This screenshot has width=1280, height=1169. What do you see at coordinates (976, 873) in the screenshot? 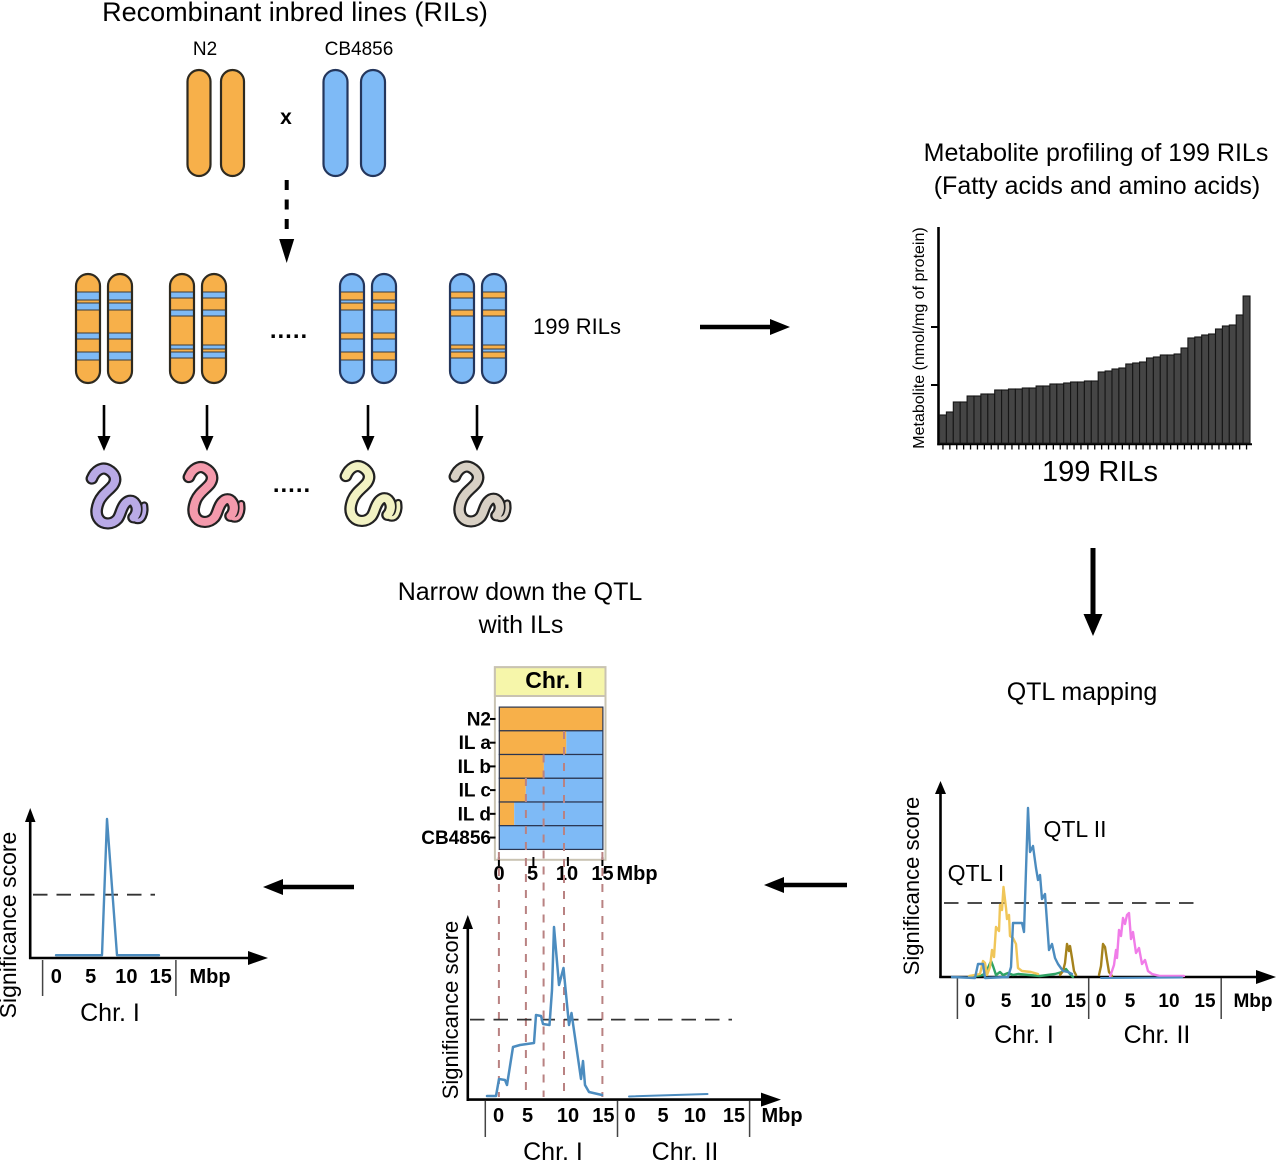
I see `svg-text: QTL I` at bounding box center [976, 873].